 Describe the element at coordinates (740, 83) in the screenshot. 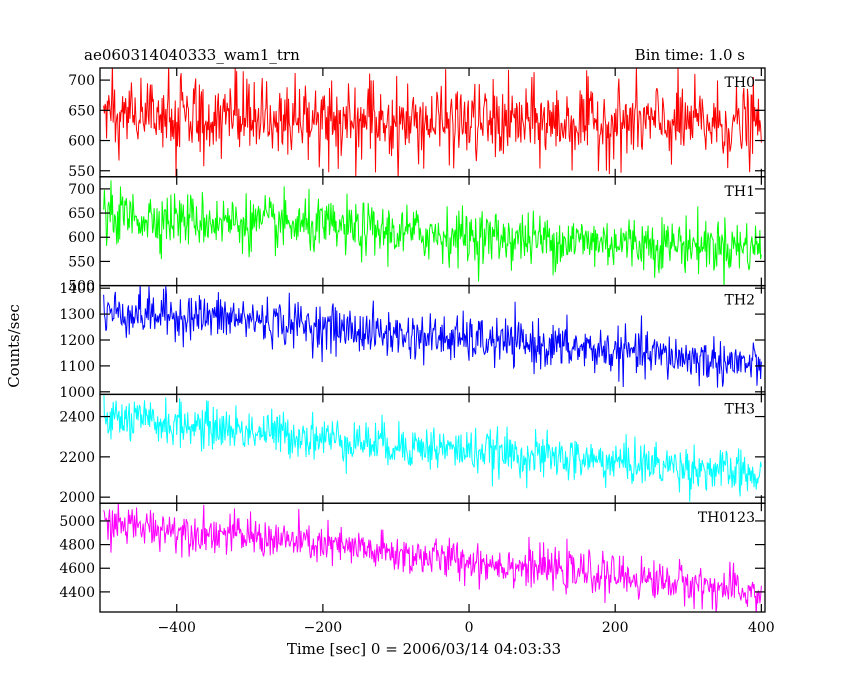

I see `panel-label: TH0` at that location.